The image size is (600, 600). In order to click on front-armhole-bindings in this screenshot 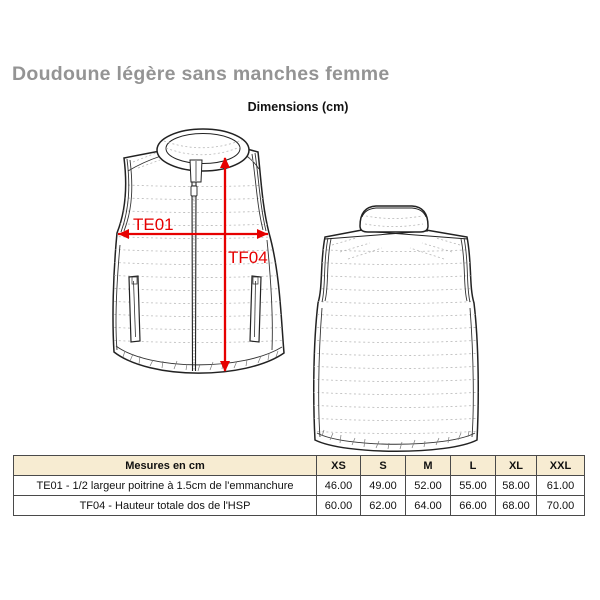, I will do `click(193, 192)`.